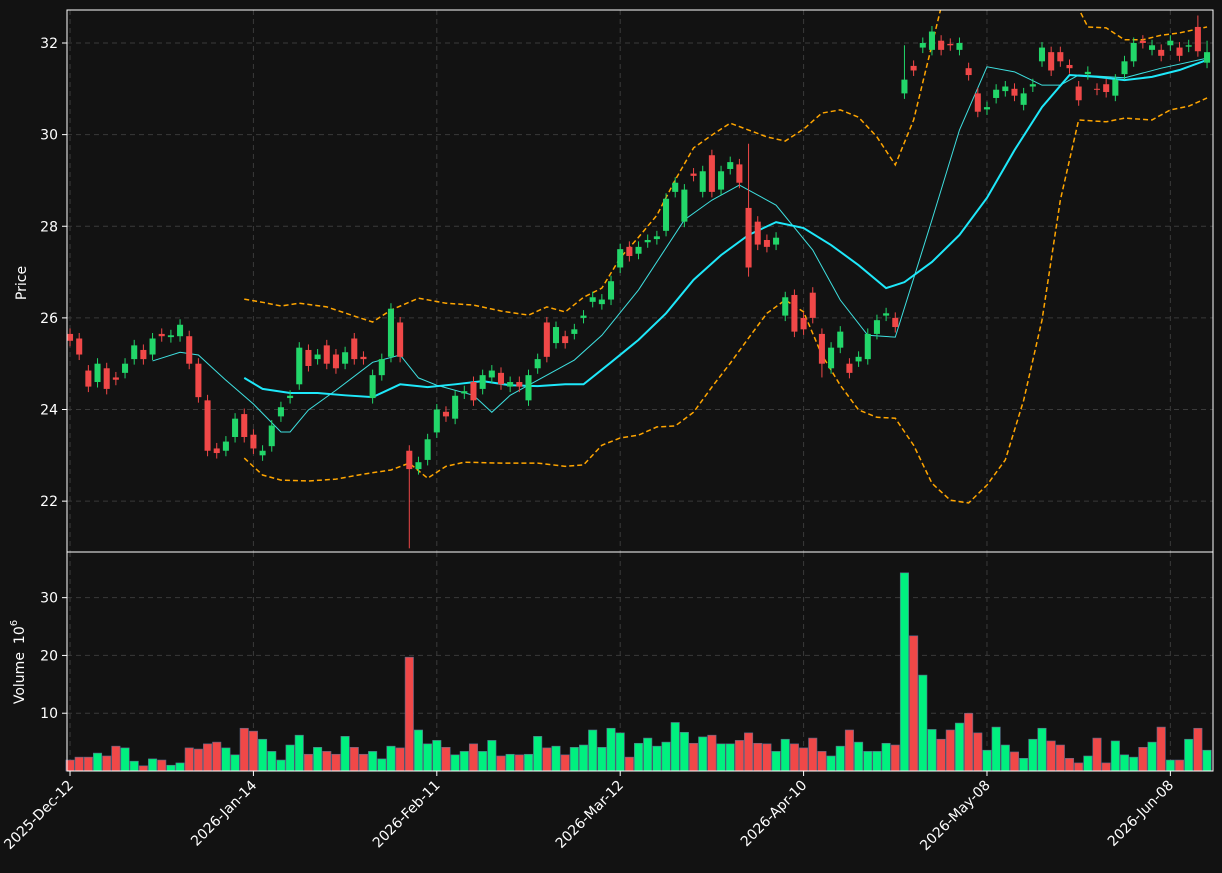  I want to click on y-tick-label: 28, so click(49, 227).